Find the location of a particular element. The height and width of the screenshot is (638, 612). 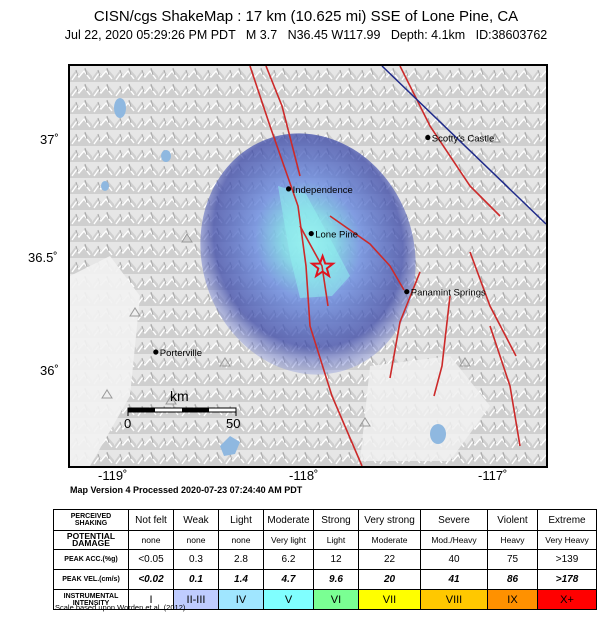

lat-label-36: 36˚ is located at coordinates (49, 370).